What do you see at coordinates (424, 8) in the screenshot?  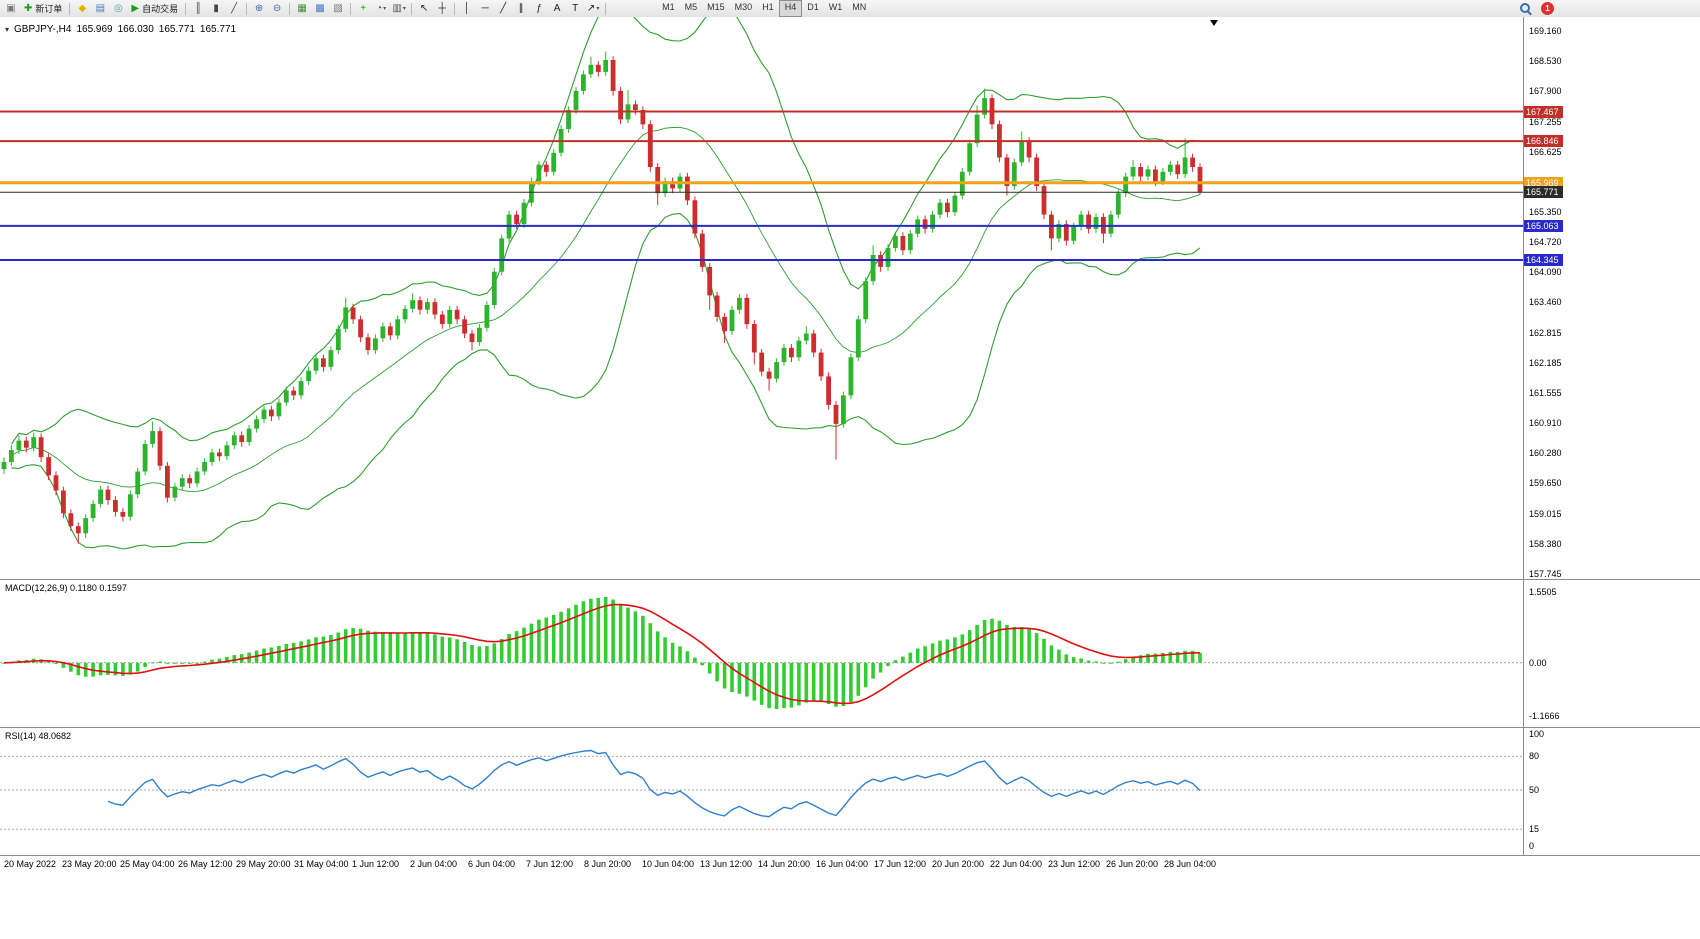 I see `cursor-icon: ↖` at bounding box center [424, 8].